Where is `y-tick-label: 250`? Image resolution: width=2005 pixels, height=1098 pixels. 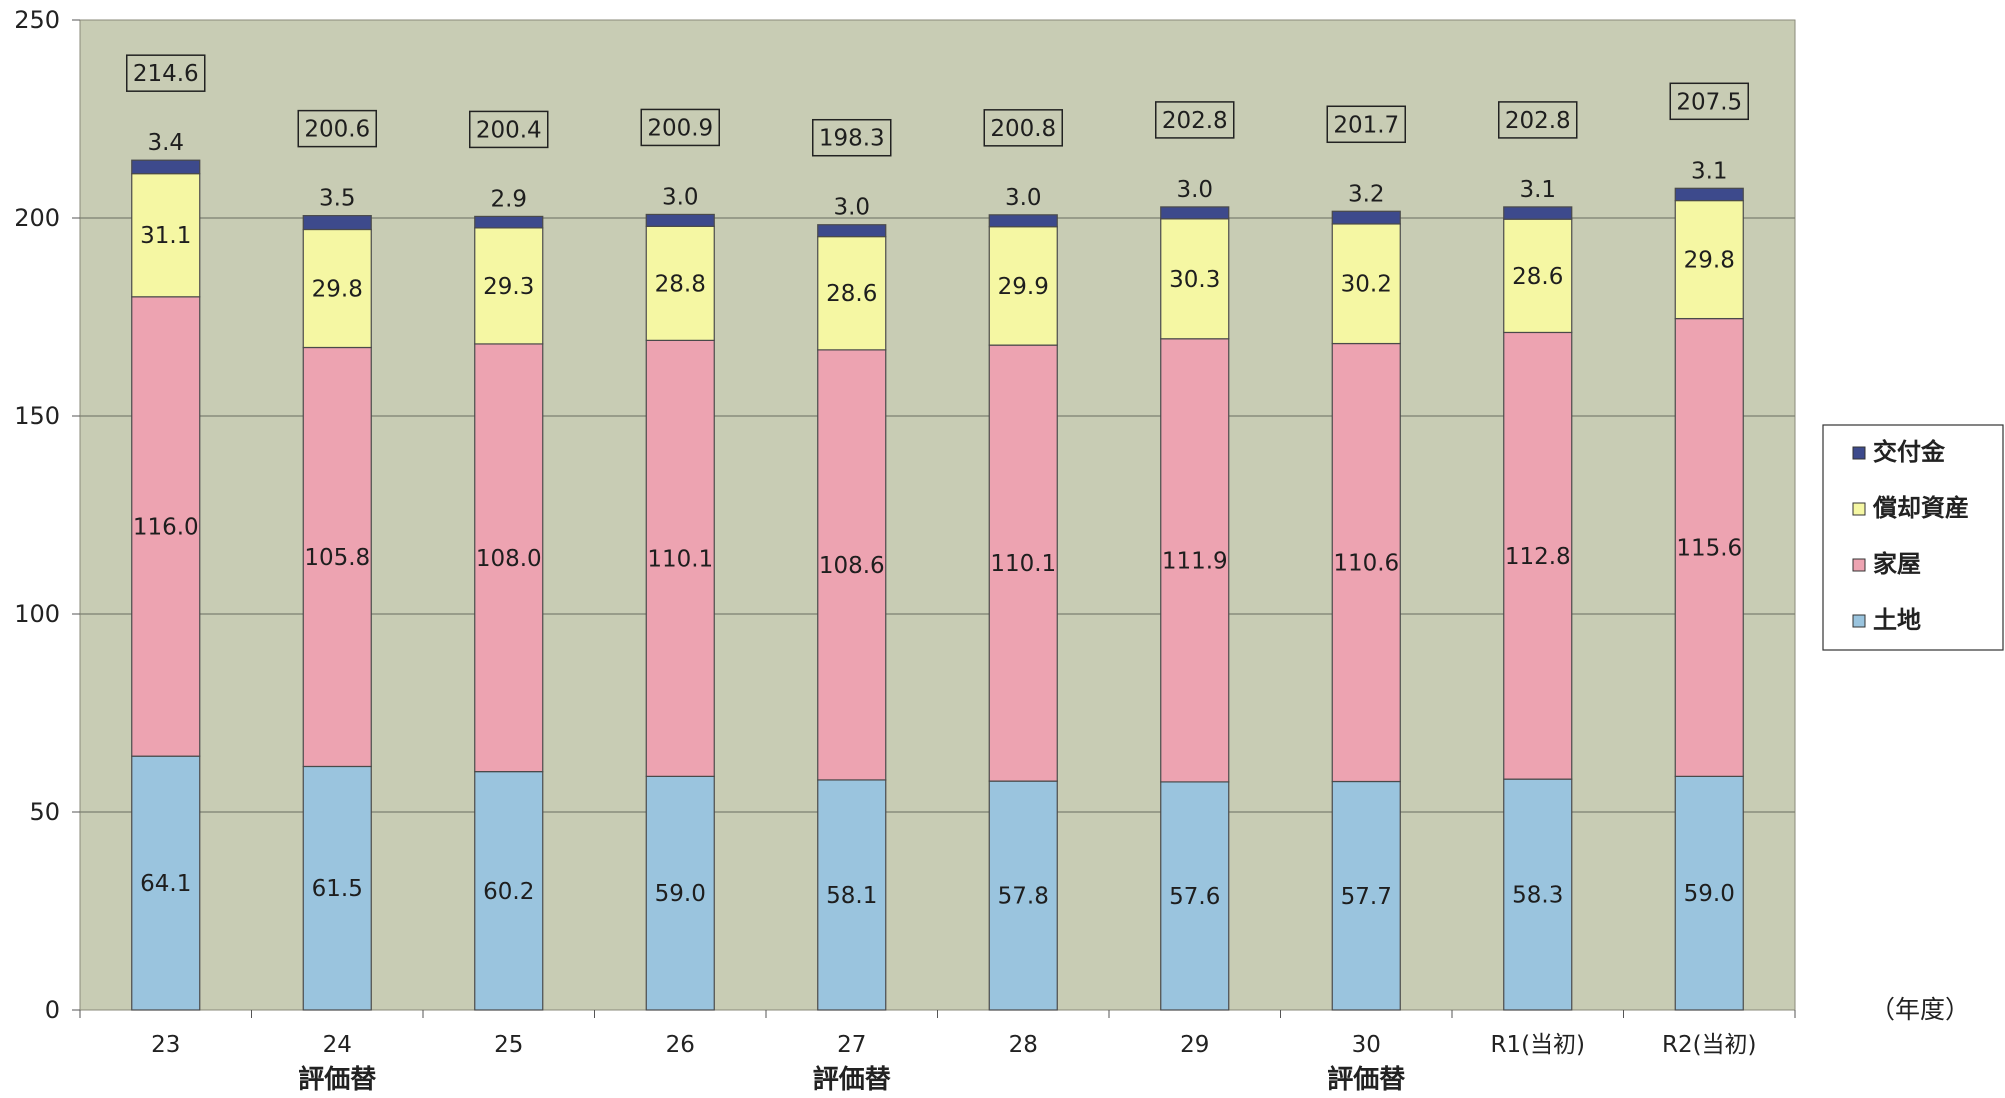
y-tick-label: 250 is located at coordinates (37, 20).